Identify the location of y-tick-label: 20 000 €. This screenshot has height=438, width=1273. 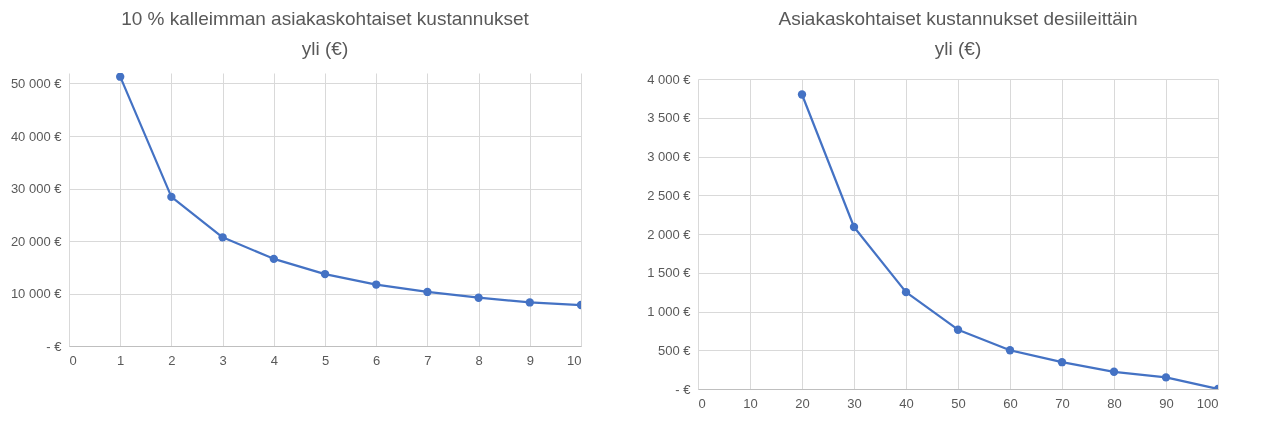
(36, 241).